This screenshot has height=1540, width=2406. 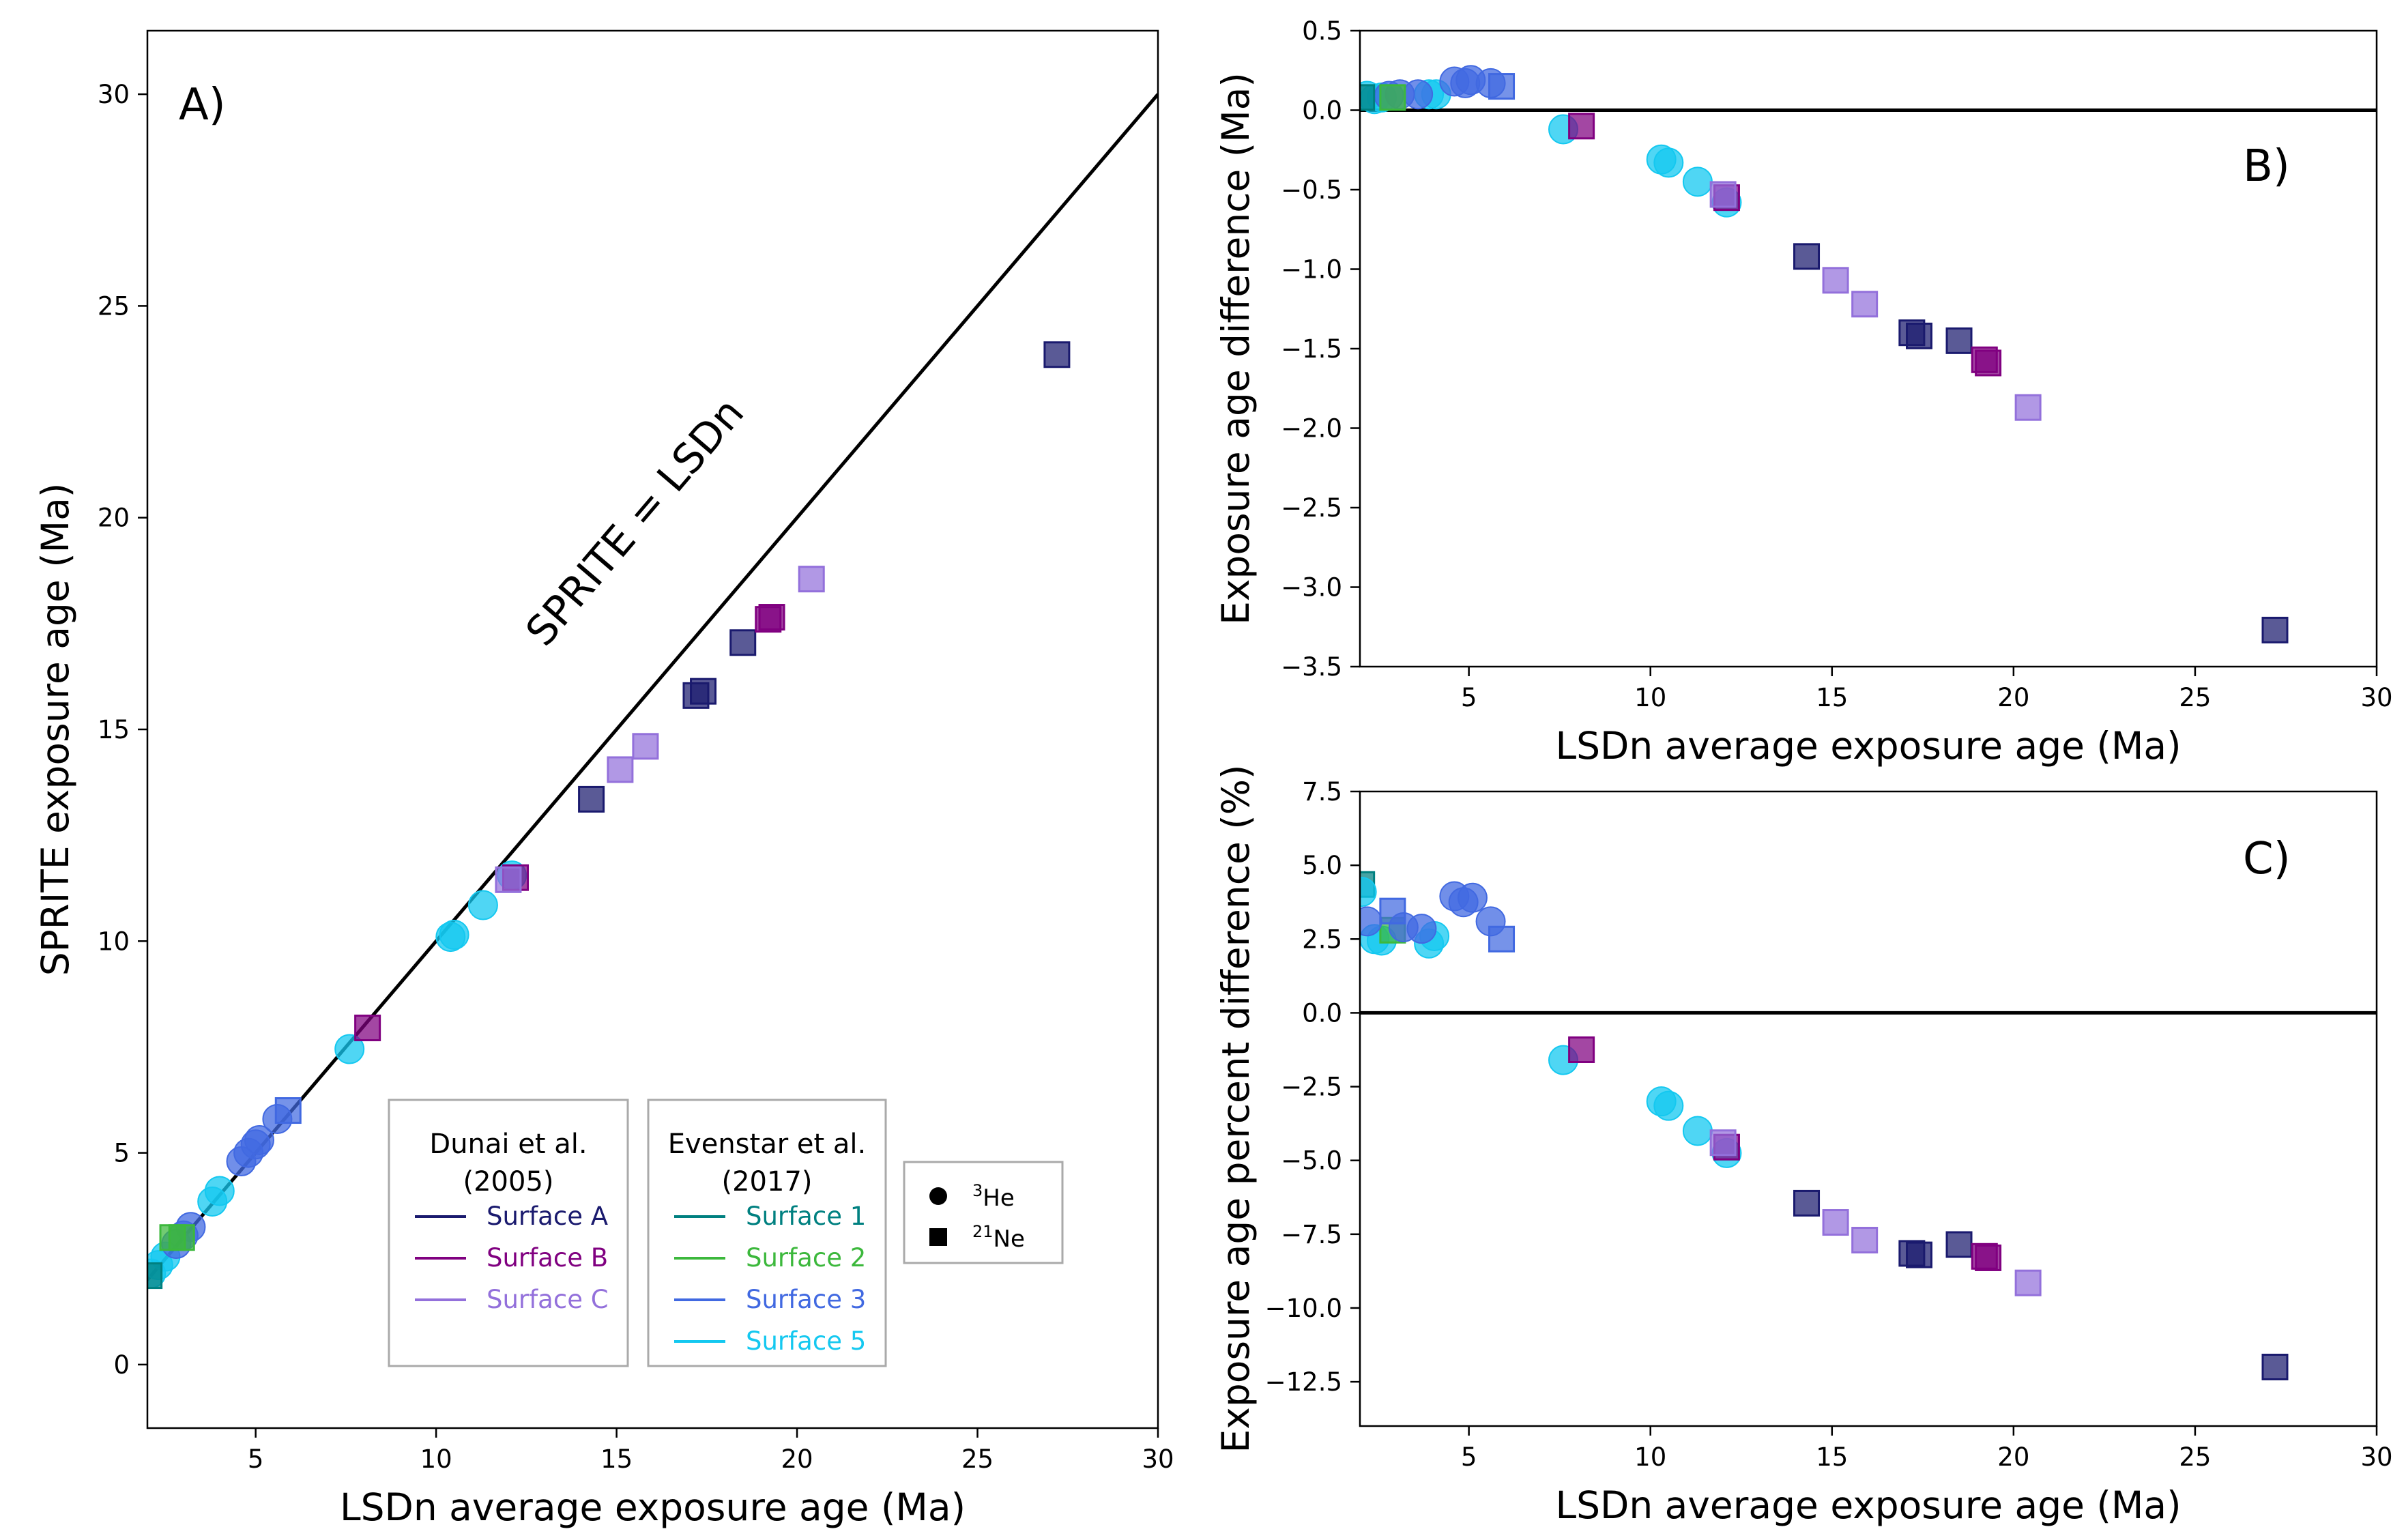 I want to click on y-tick-label: 0.0, so click(x=1322, y=1013).